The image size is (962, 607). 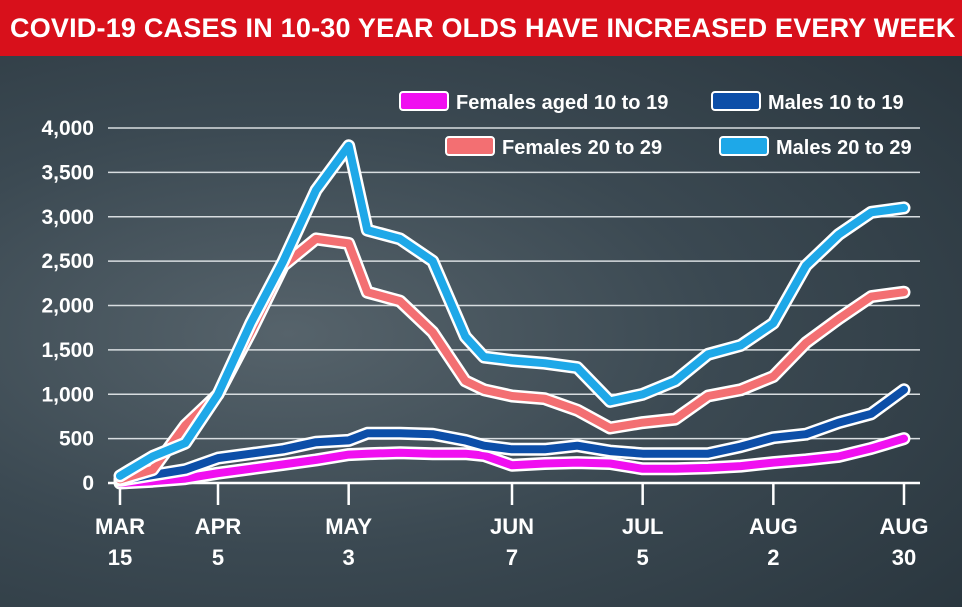 I want to click on legend-label: Females aged 10 to 19, so click(x=562, y=103).